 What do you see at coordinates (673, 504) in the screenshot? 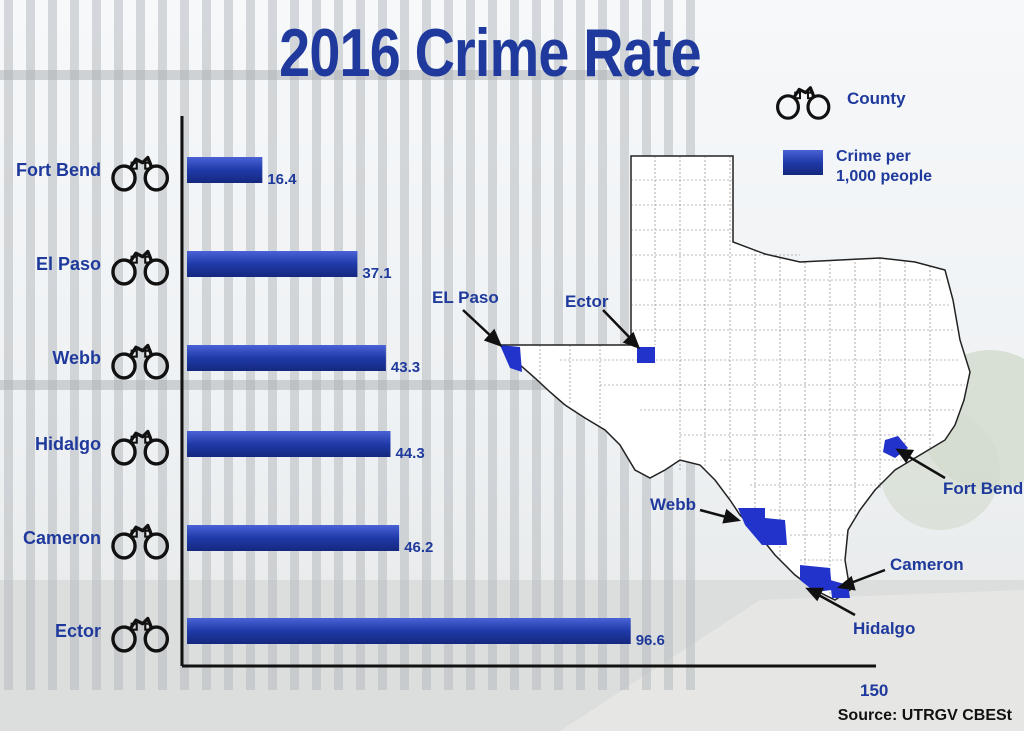
I see `callout-webb: Webb` at bounding box center [673, 504].